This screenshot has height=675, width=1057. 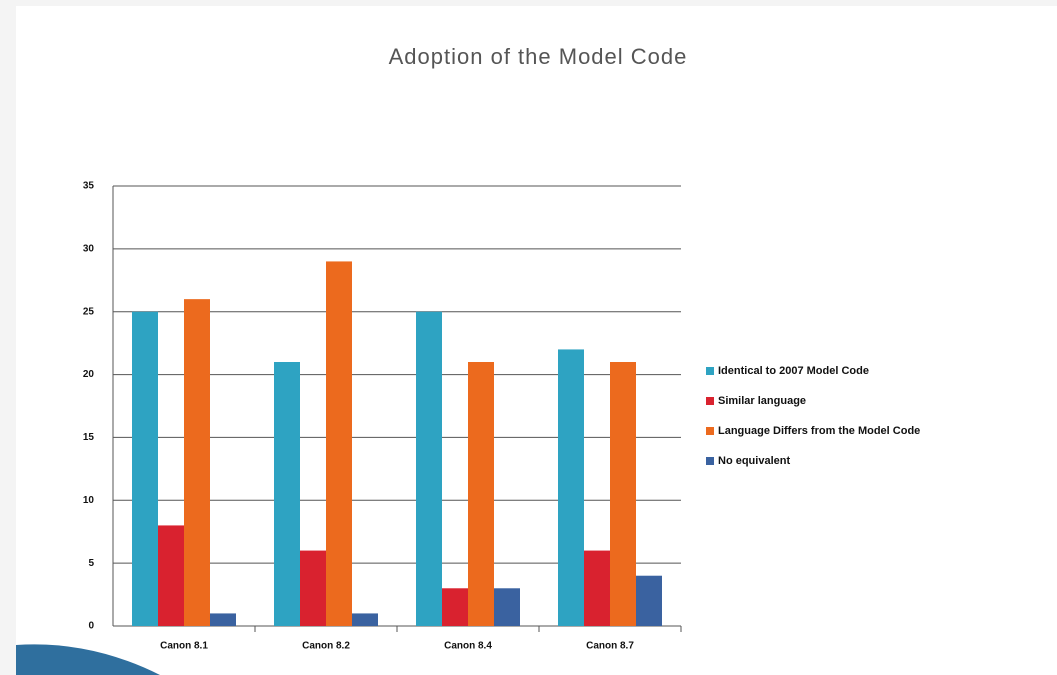 I want to click on legend-label: Language Differs from the Model Code, so click(x=819, y=431).